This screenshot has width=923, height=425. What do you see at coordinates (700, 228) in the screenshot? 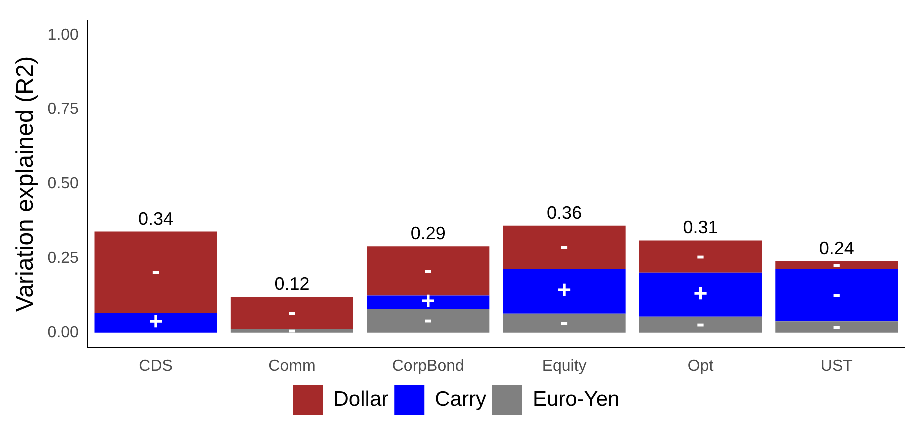
I see `total-label: 0.31` at bounding box center [700, 228].